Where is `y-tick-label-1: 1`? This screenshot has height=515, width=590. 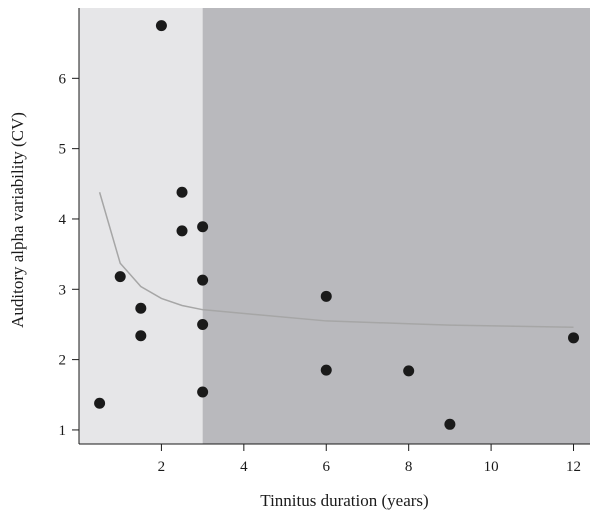
y-tick-label-1: 1 is located at coordinates (63, 431).